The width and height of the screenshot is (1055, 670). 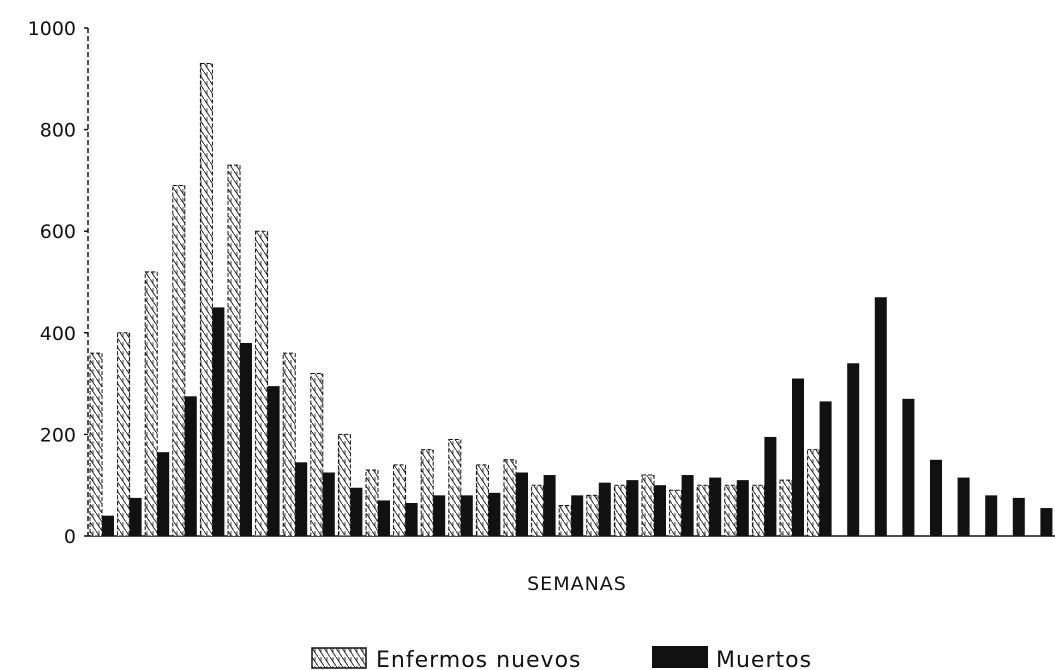 What do you see at coordinates (58, 334) in the screenshot?
I see `y-tick-label: 400` at bounding box center [58, 334].